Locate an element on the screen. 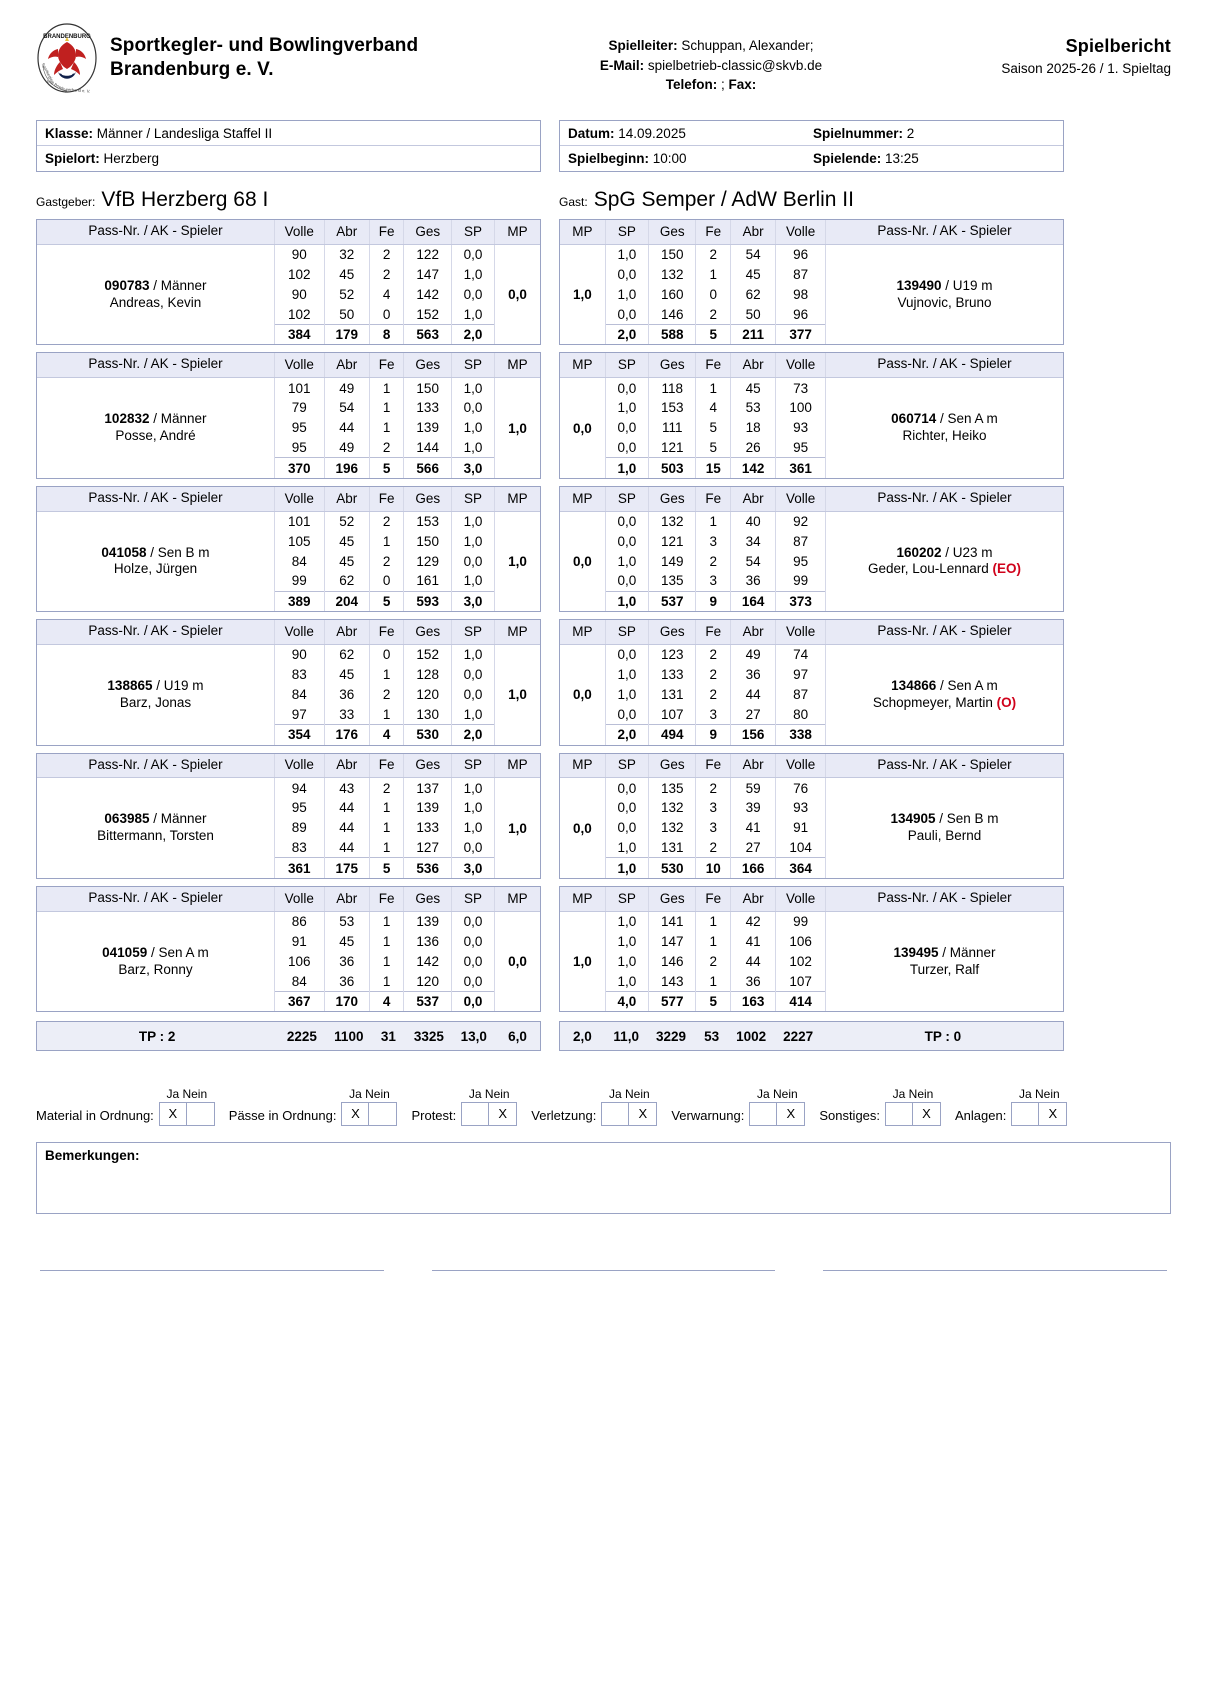  home-sum-ges: 537 is located at coordinates (427, 1001).